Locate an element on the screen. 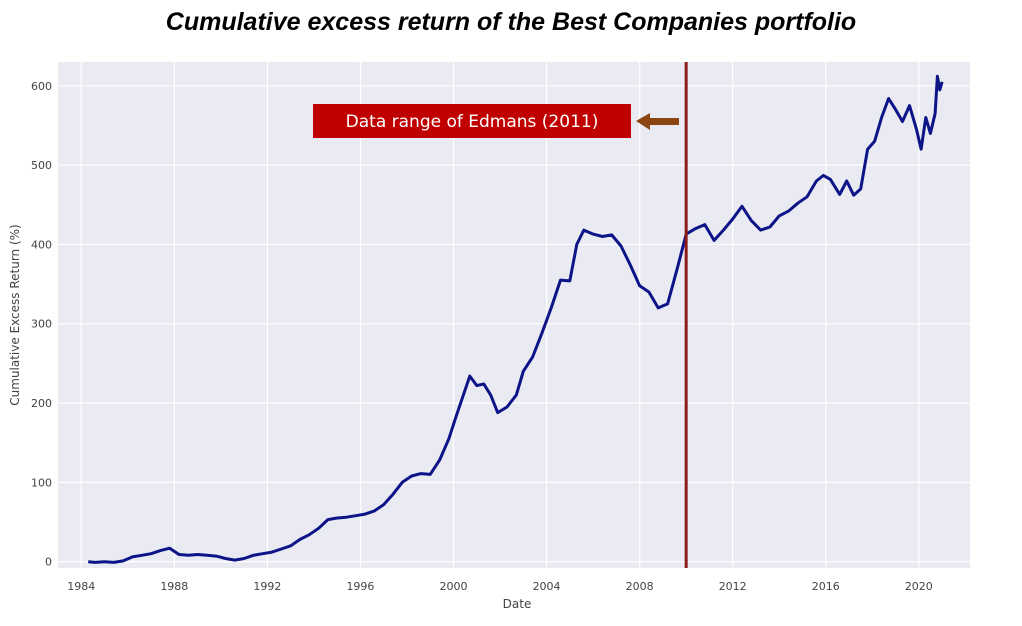 The height and width of the screenshot is (626, 1022). y-tick-label: 400 is located at coordinates (41, 244).